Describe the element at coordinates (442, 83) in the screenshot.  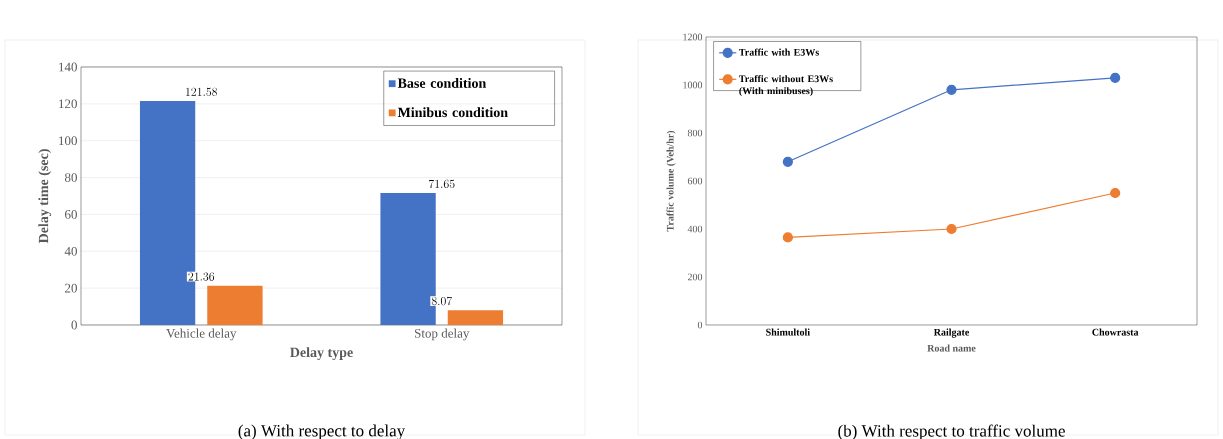
I see `legend-label: Base condition` at that location.